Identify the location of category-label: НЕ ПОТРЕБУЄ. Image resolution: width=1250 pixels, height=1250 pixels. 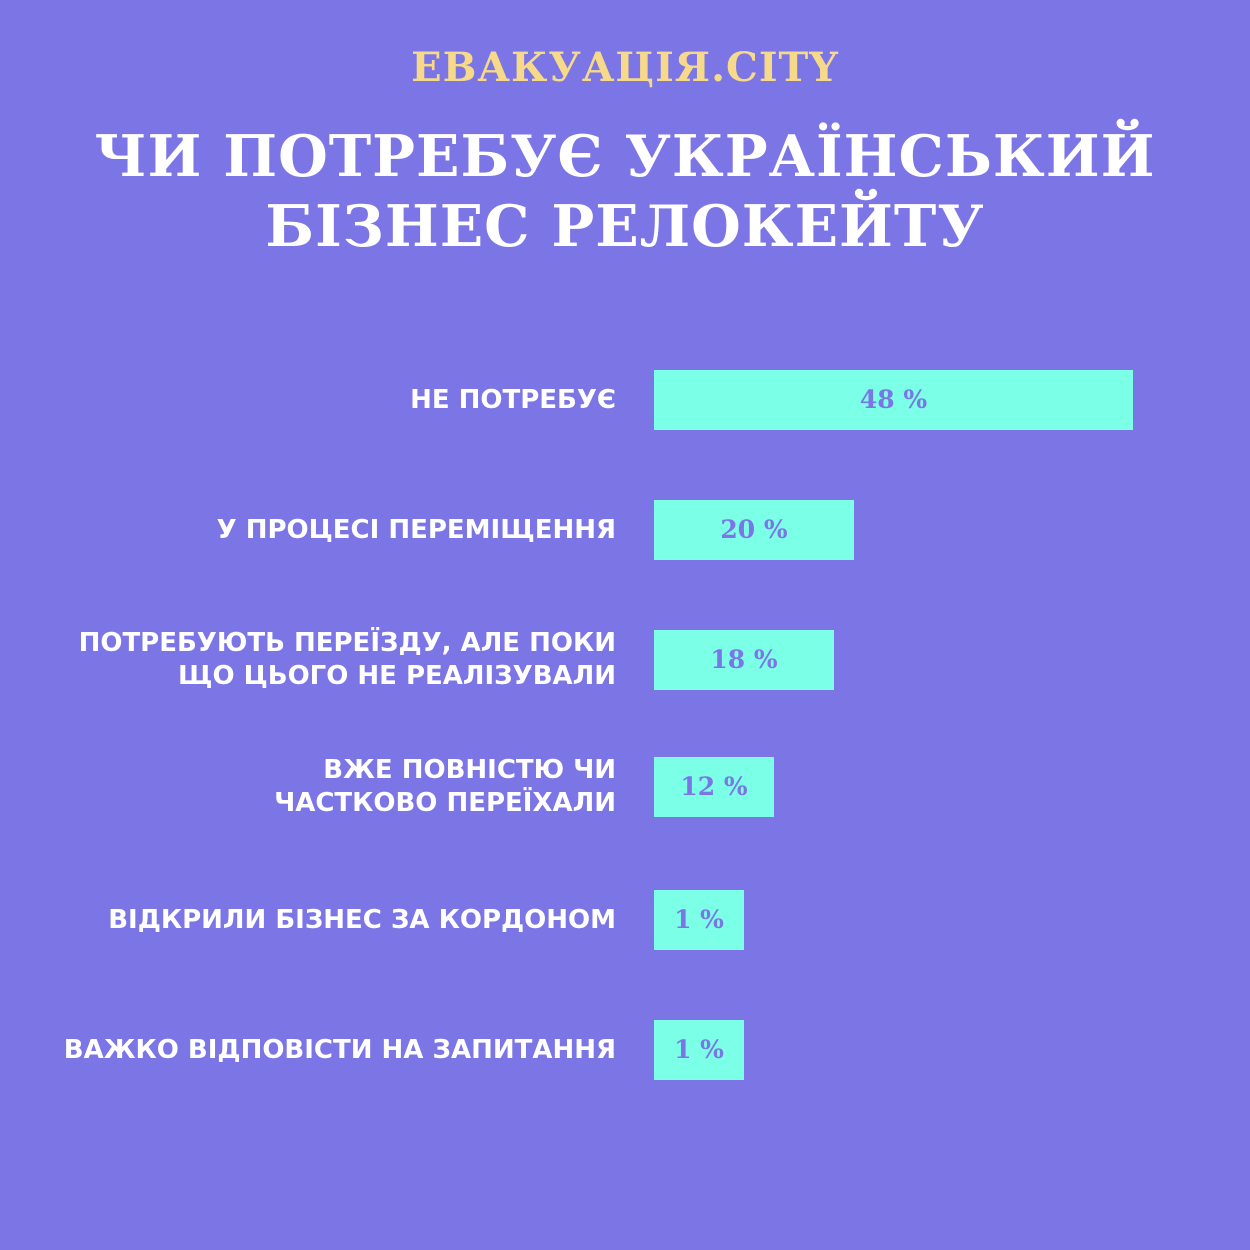
(336, 400).